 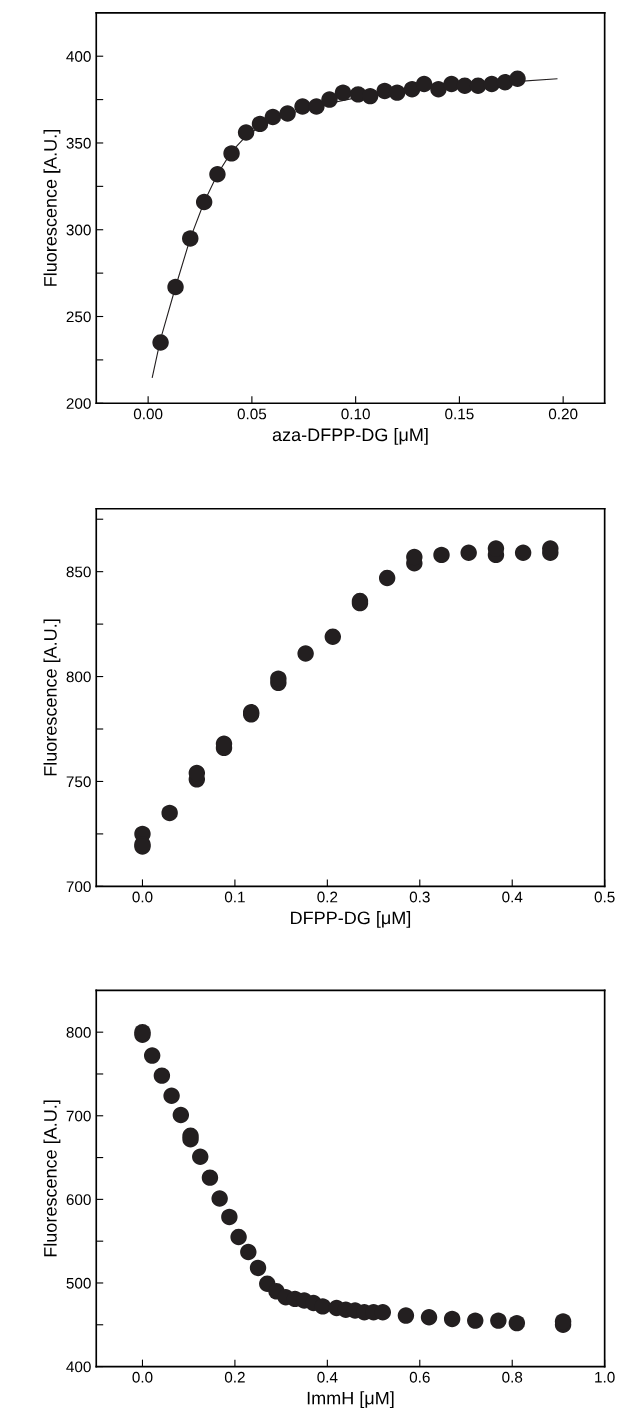 What do you see at coordinates (351, 919) in the screenshot?
I see `x-axis-title: DFPP-DG [μM]` at bounding box center [351, 919].